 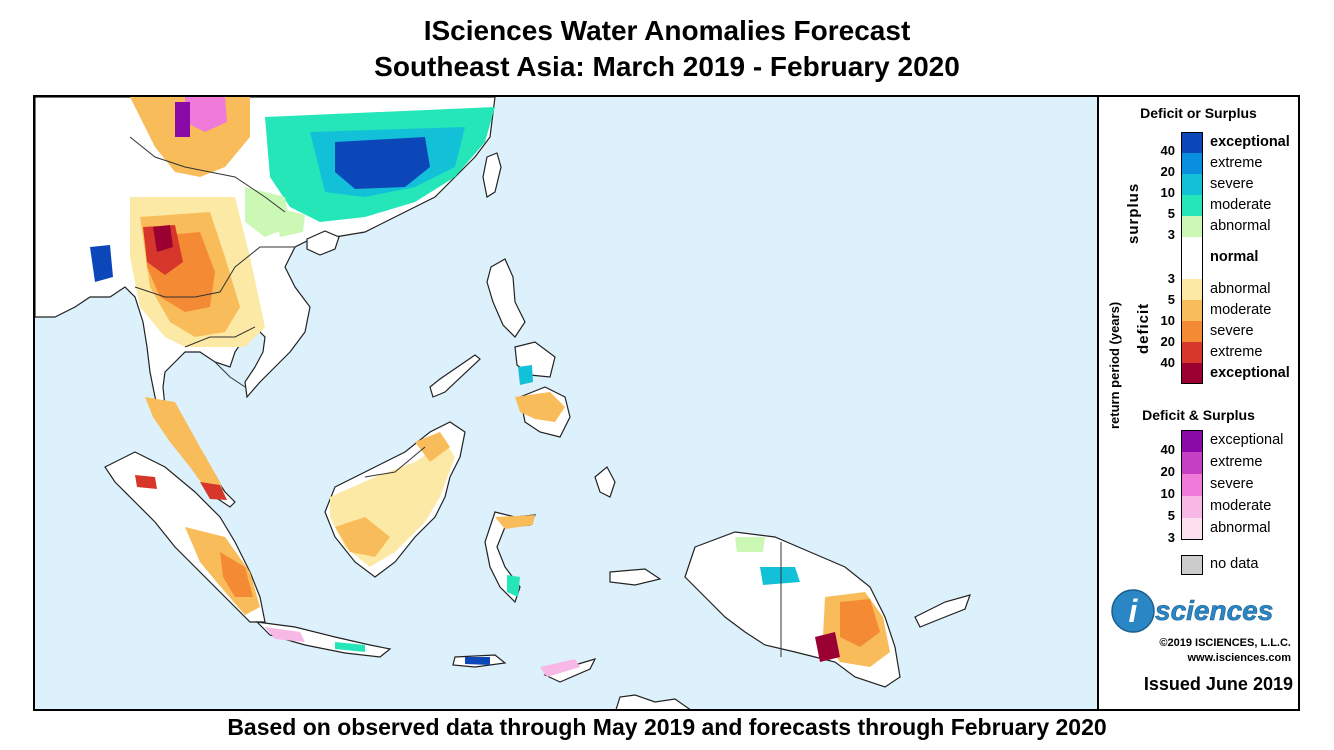 What do you see at coordinates (605, 482) in the screenshot?
I see `halmahera-island` at bounding box center [605, 482].